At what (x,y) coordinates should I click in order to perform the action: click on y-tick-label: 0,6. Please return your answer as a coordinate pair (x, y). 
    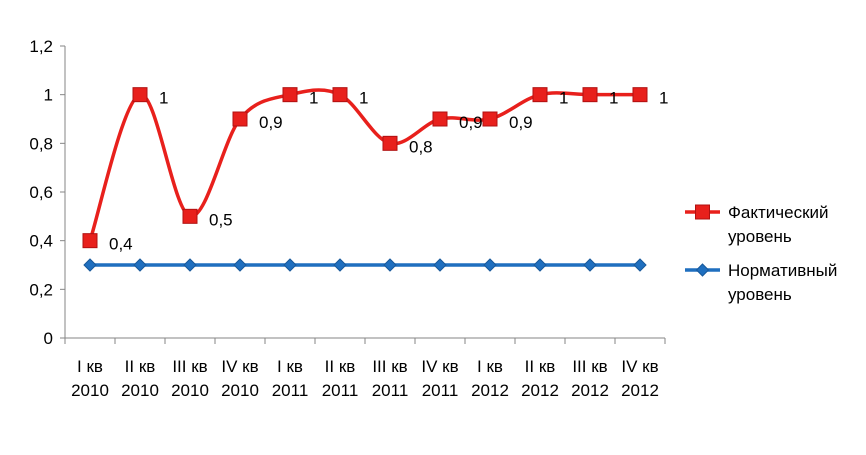
    Looking at the image, I should click on (41, 192).